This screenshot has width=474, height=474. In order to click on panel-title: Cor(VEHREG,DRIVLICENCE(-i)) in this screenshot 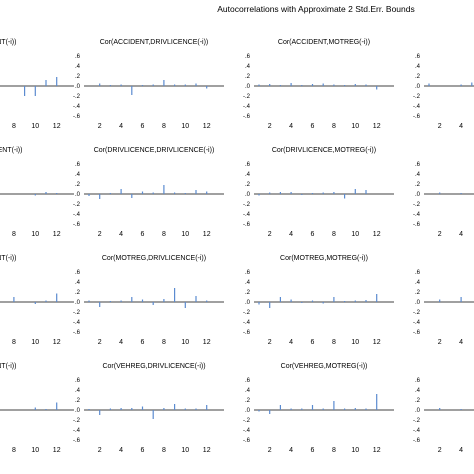, I will do `click(153, 366)`.